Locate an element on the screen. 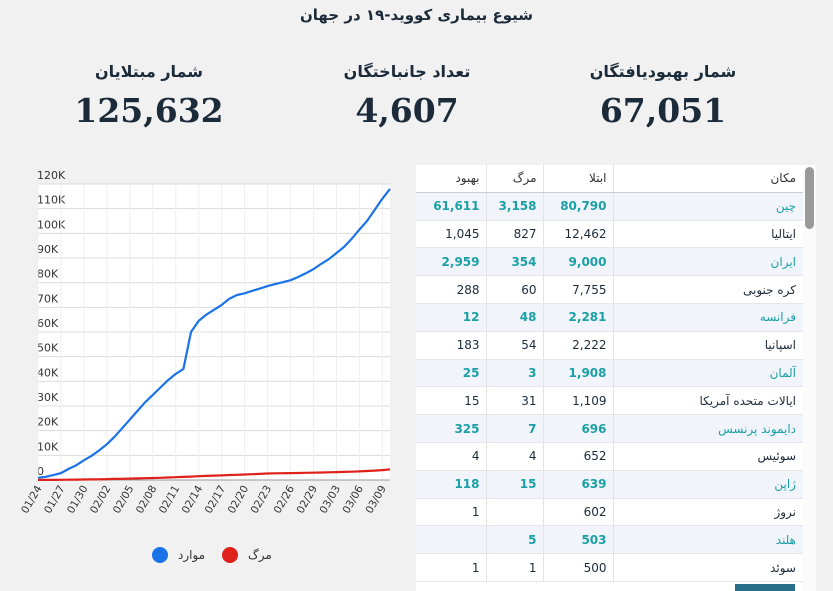  recovered-label: شمار بهبودیافتگان is located at coordinates (663, 71).